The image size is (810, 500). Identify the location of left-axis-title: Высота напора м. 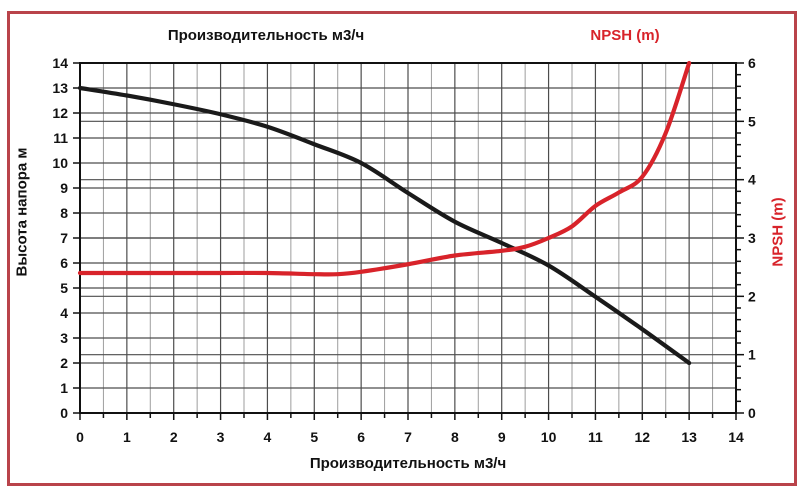
(22, 212).